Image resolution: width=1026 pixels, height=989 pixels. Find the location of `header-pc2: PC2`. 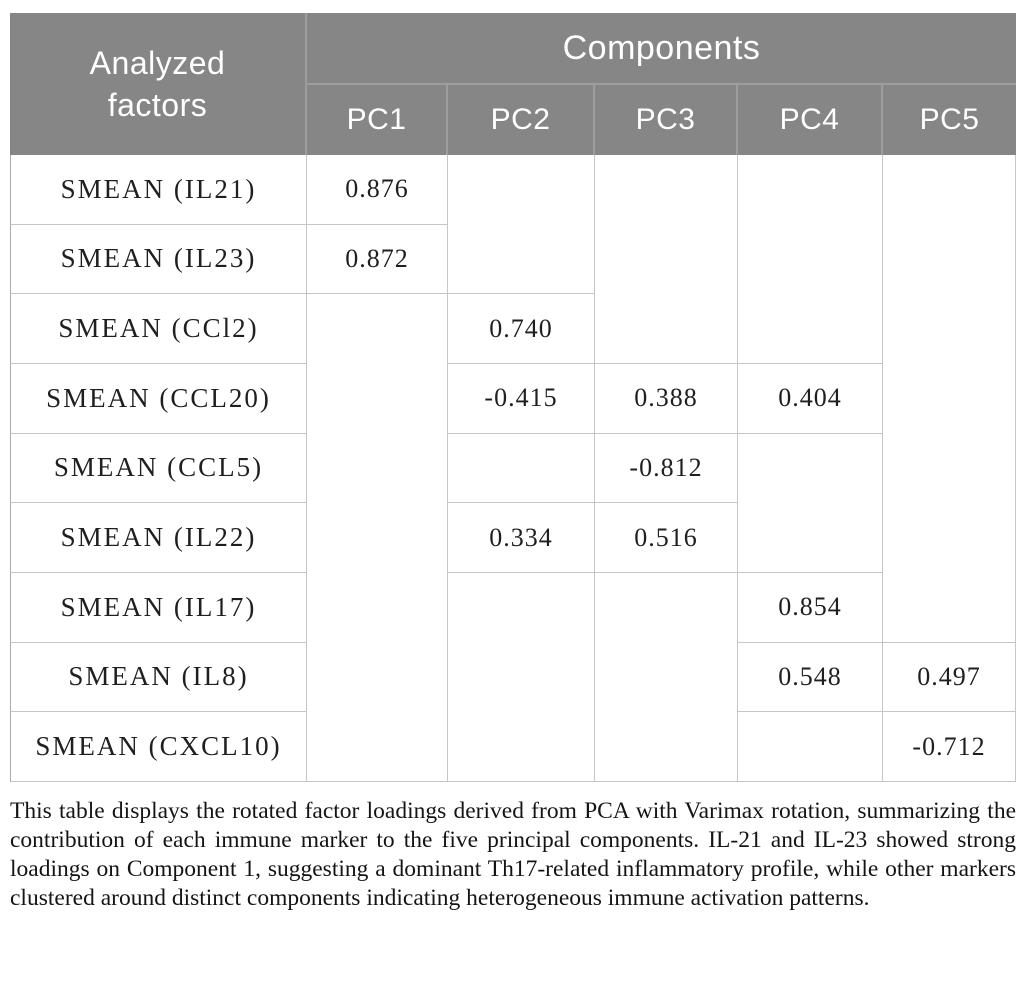

header-pc2: PC2 is located at coordinates (521, 120).